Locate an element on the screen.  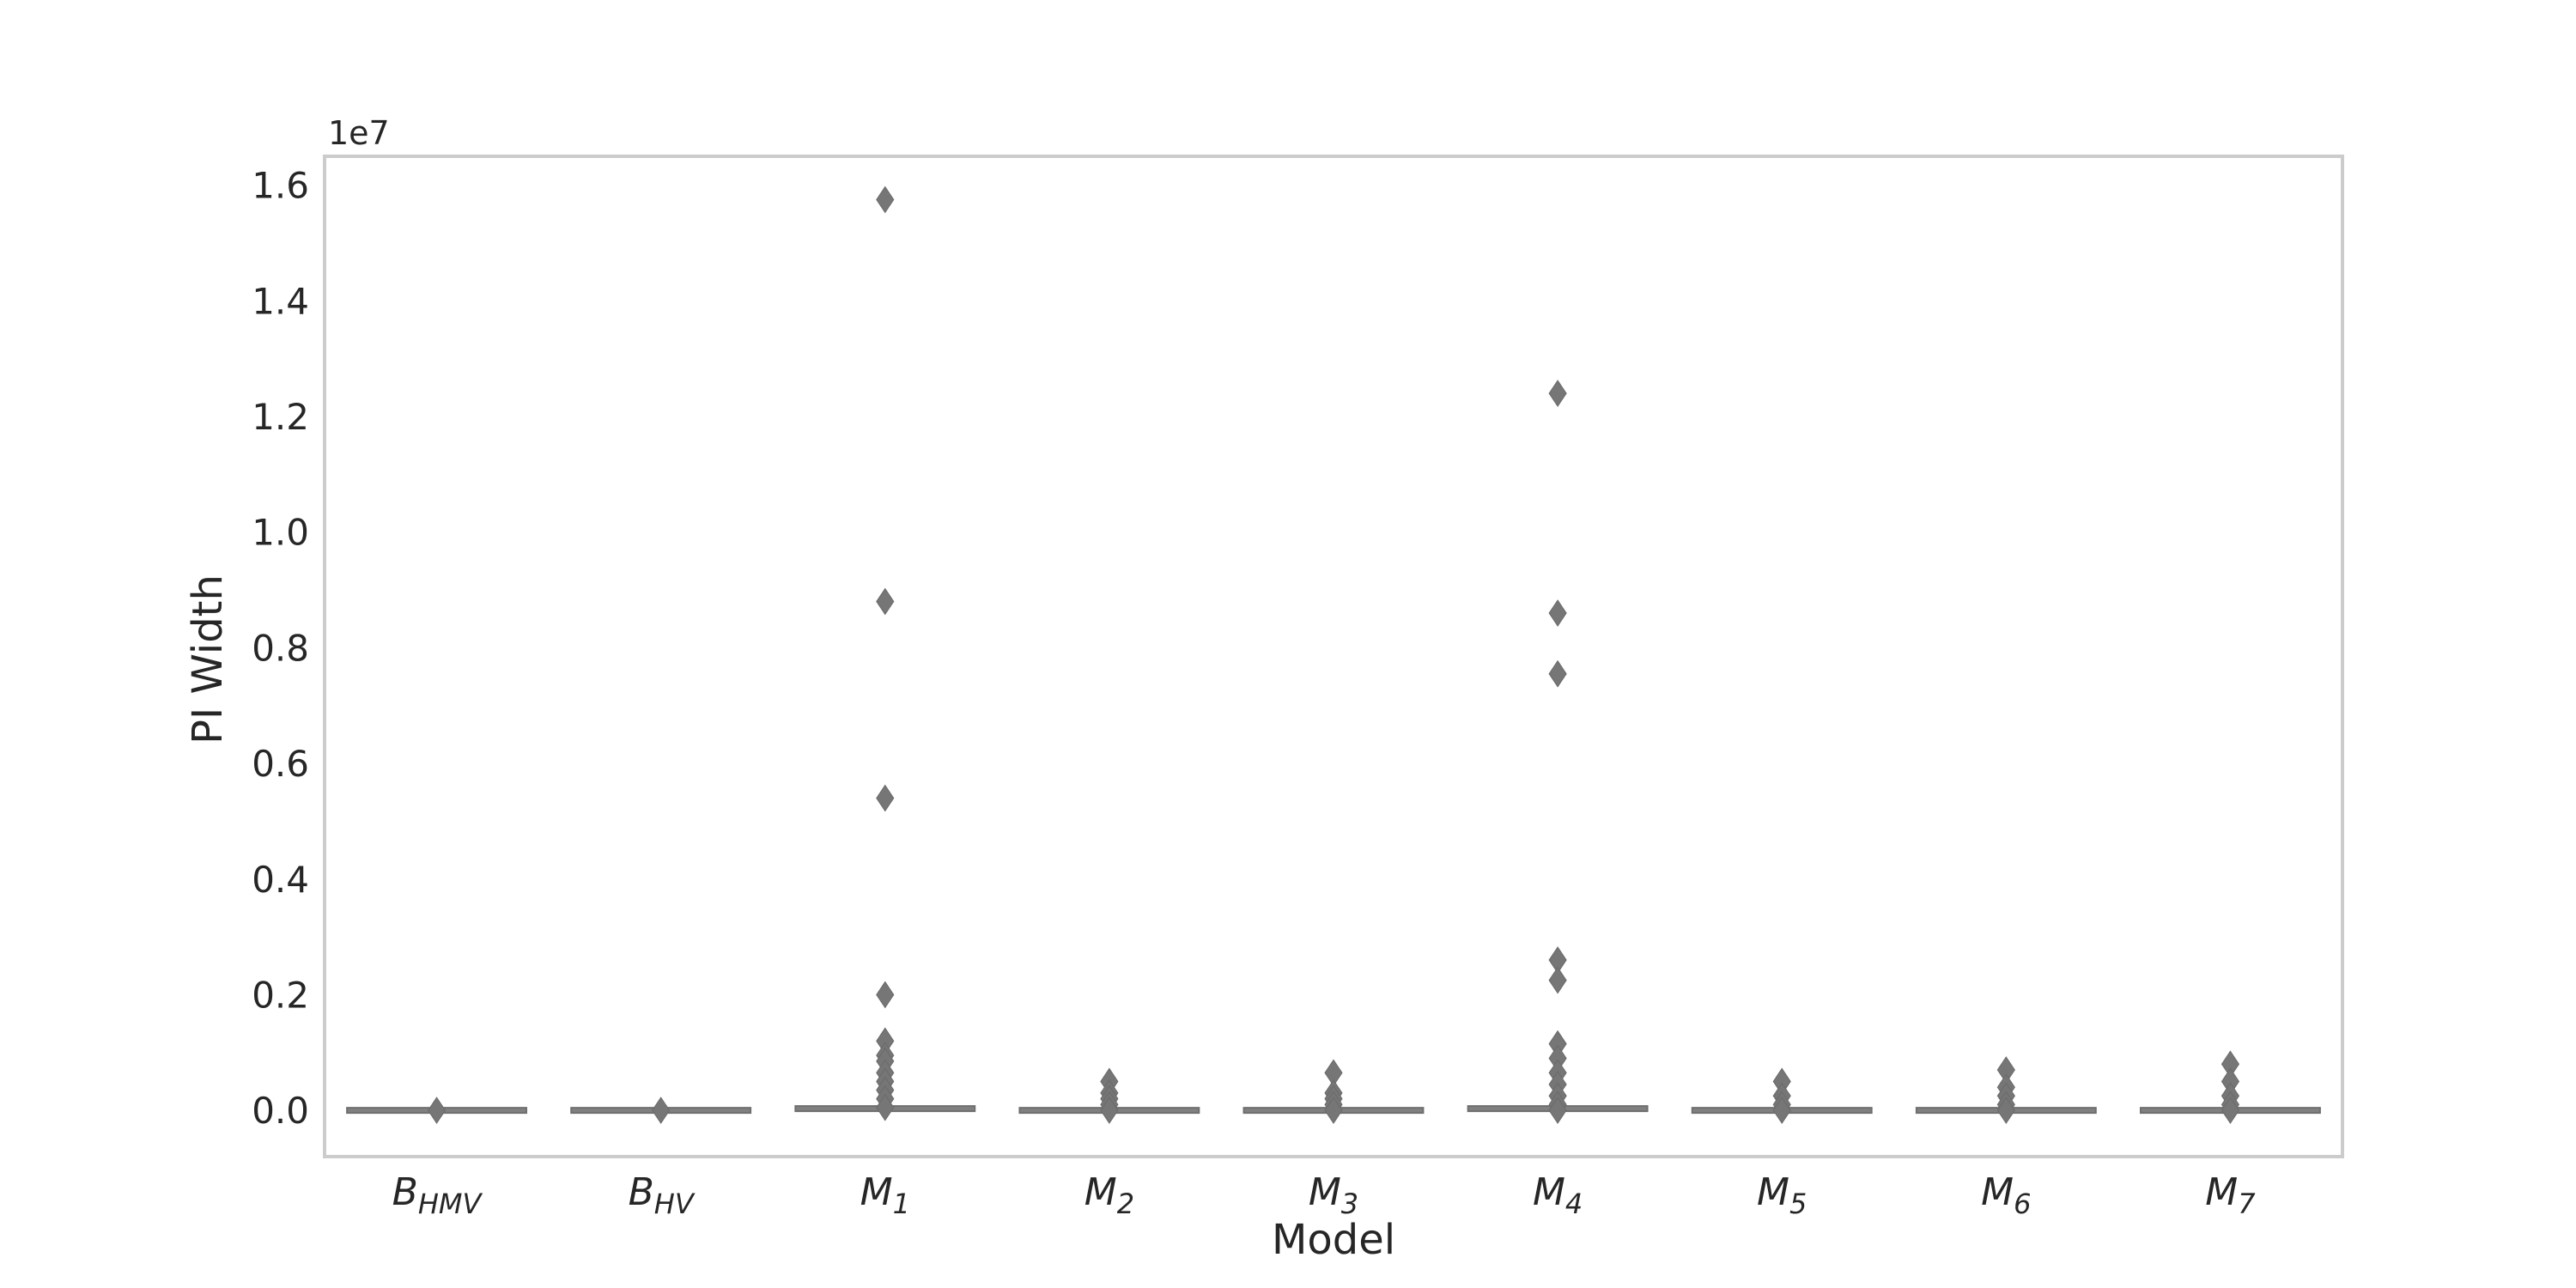
x-tick-label: M5 is located at coordinates (1782, 1195).